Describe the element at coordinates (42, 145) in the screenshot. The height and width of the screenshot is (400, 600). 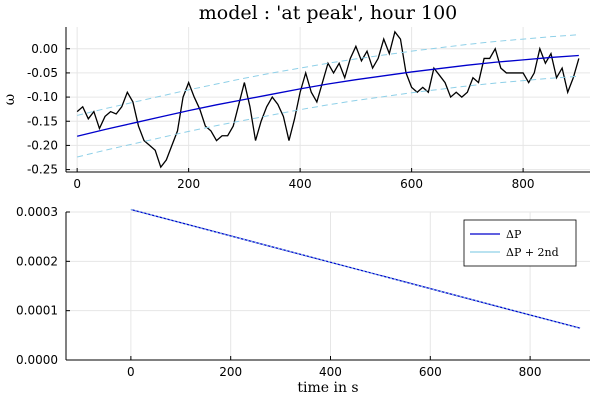
I see `y-tick-label: -0.20` at that location.